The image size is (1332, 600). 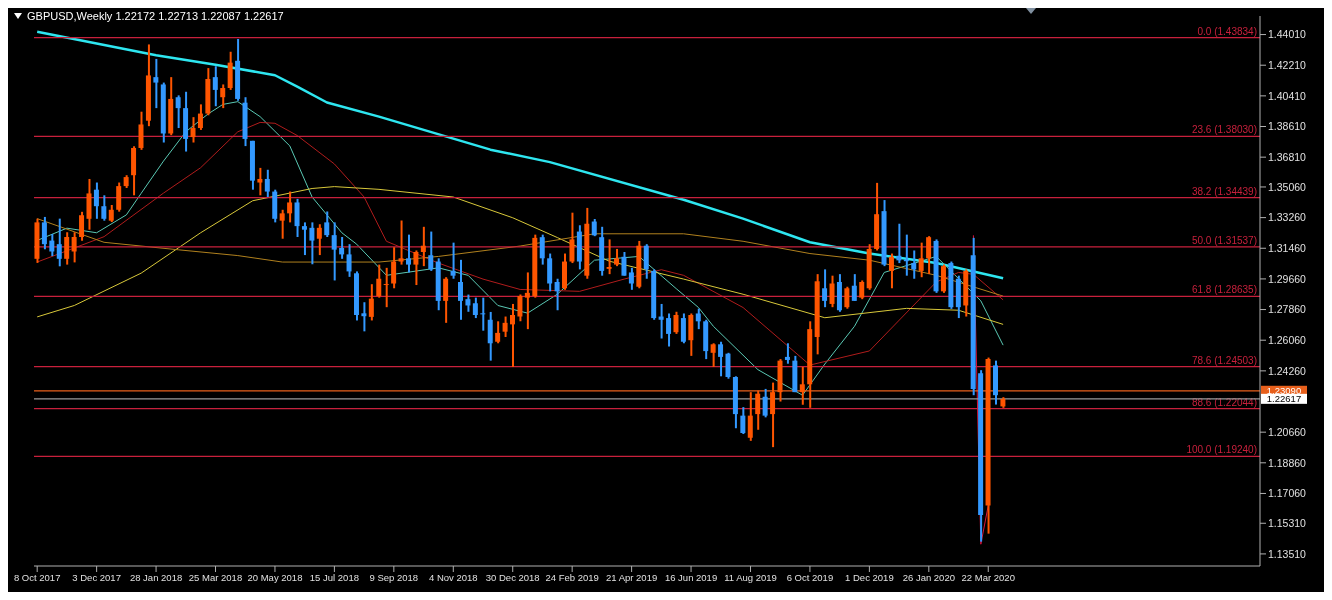 I want to click on x-tick-label: 28 Jan 2018, so click(x=156, y=577).